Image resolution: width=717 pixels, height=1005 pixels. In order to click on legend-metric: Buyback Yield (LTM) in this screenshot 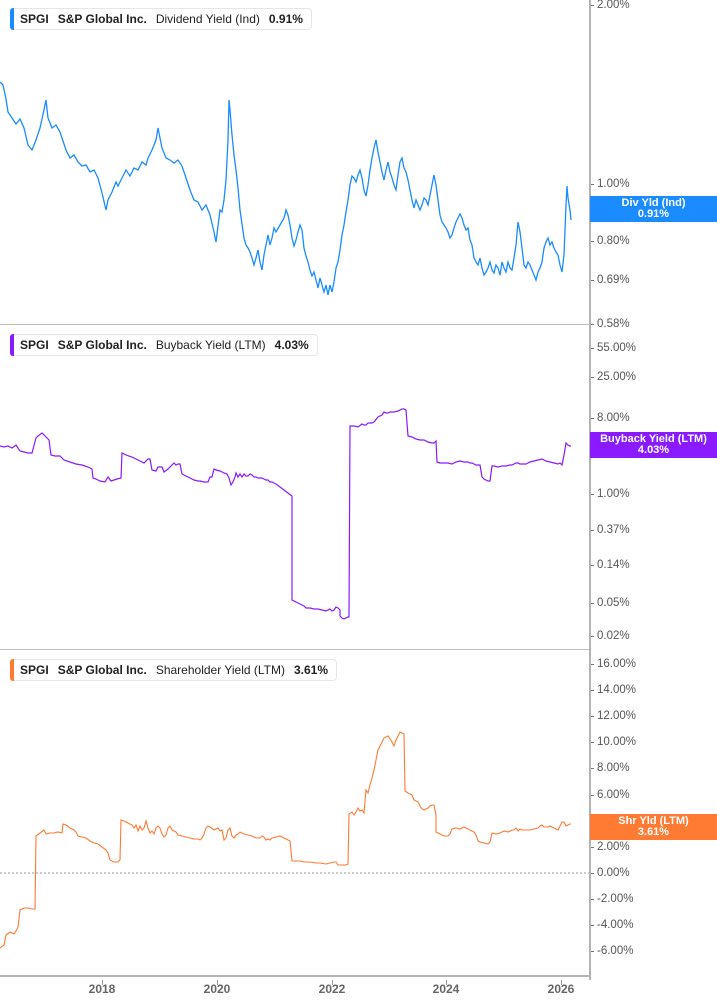, I will do `click(210, 345)`.